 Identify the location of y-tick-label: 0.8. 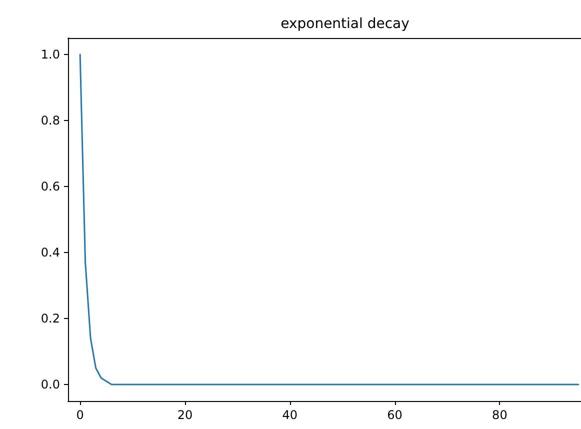
(50, 121).